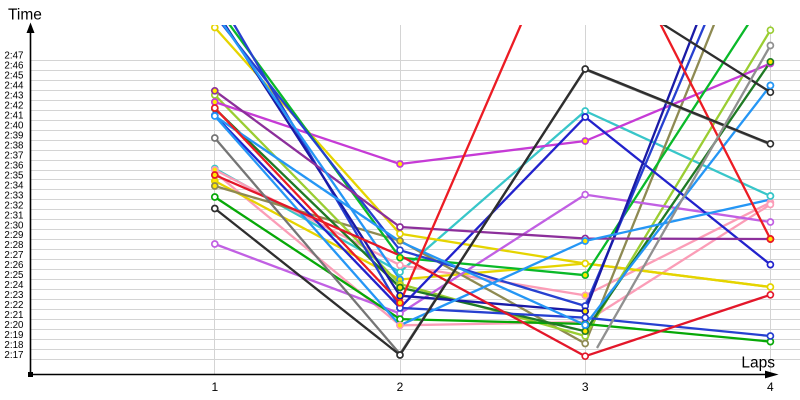 The image size is (800, 400). Describe the element at coordinates (13, 116) in the screenshot. I see `svg-text: 2:41` at that location.